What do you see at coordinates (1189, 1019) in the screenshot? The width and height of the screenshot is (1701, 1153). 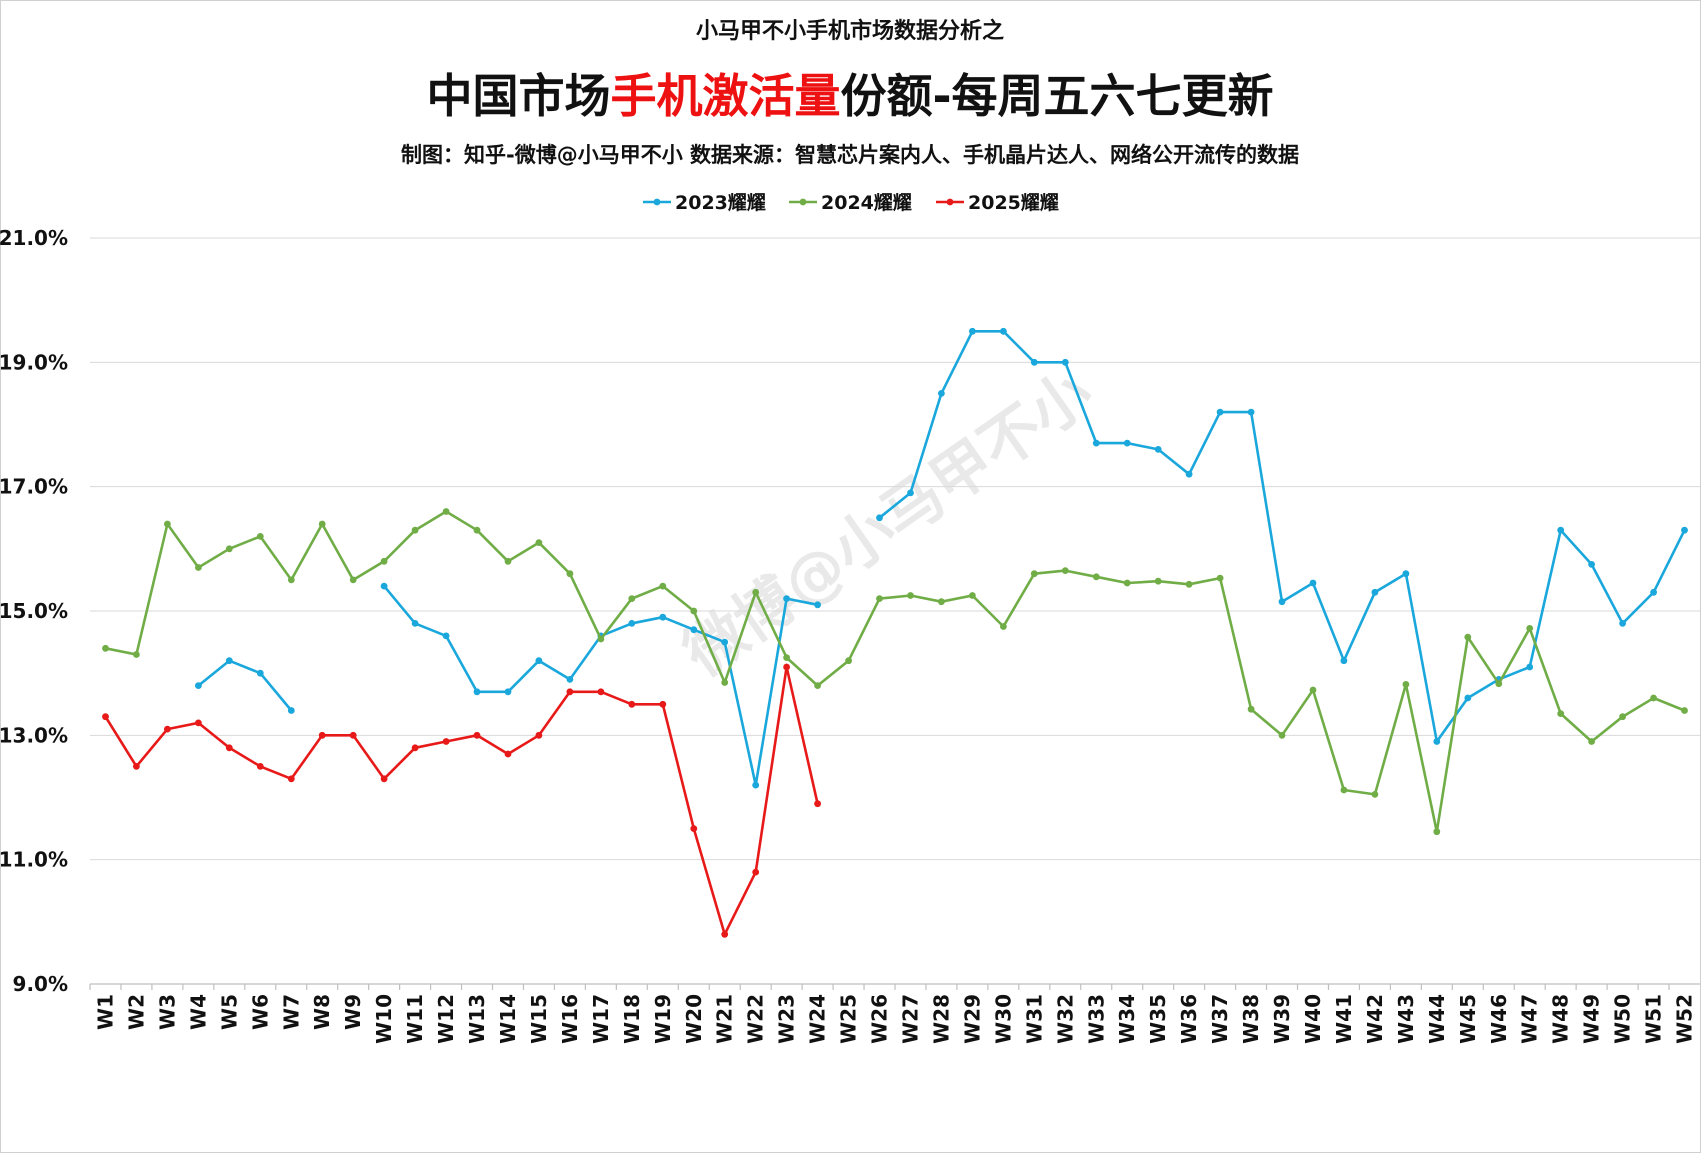 I see `x-tick-label: W36` at bounding box center [1189, 1019].